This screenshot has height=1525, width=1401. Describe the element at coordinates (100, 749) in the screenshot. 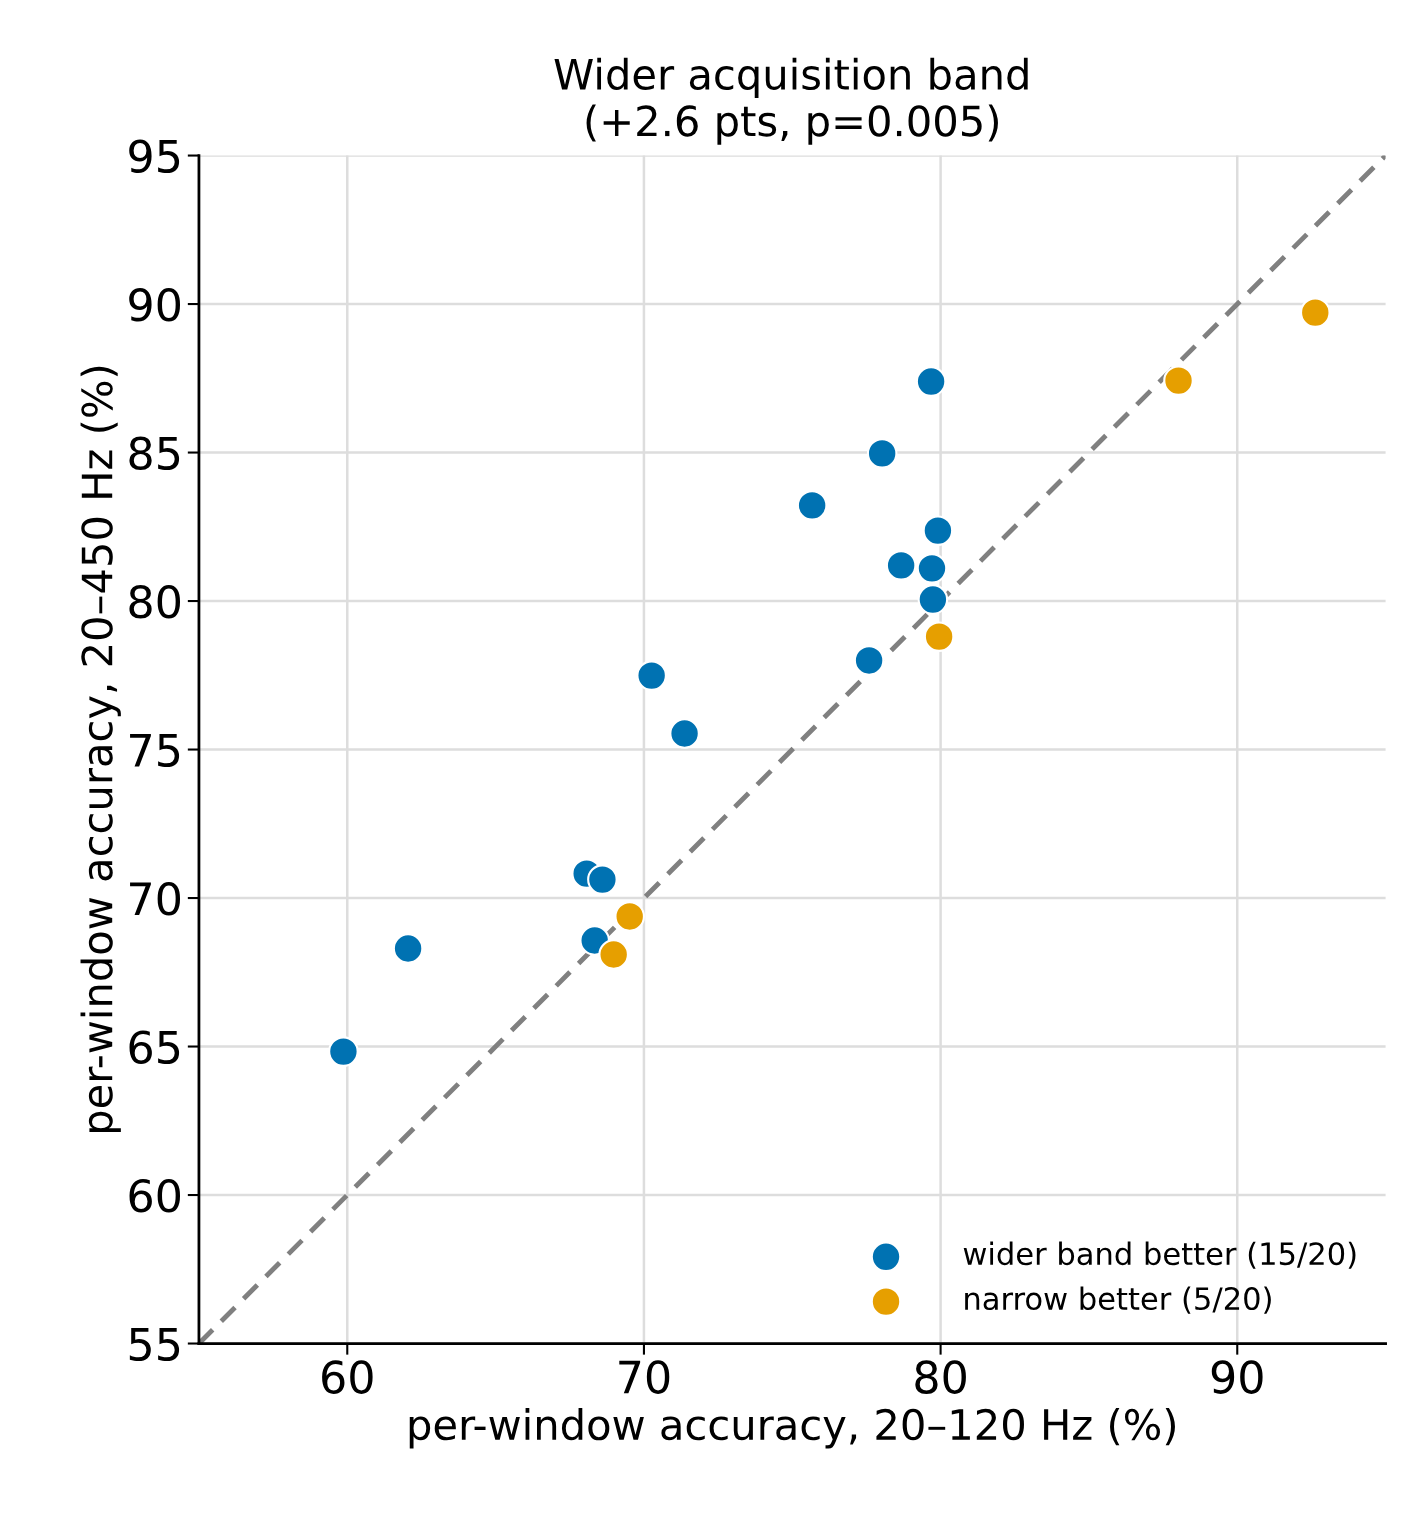

I see `y-axis-title: per-window accuracy, 20–450 Hz (%)` at that location.